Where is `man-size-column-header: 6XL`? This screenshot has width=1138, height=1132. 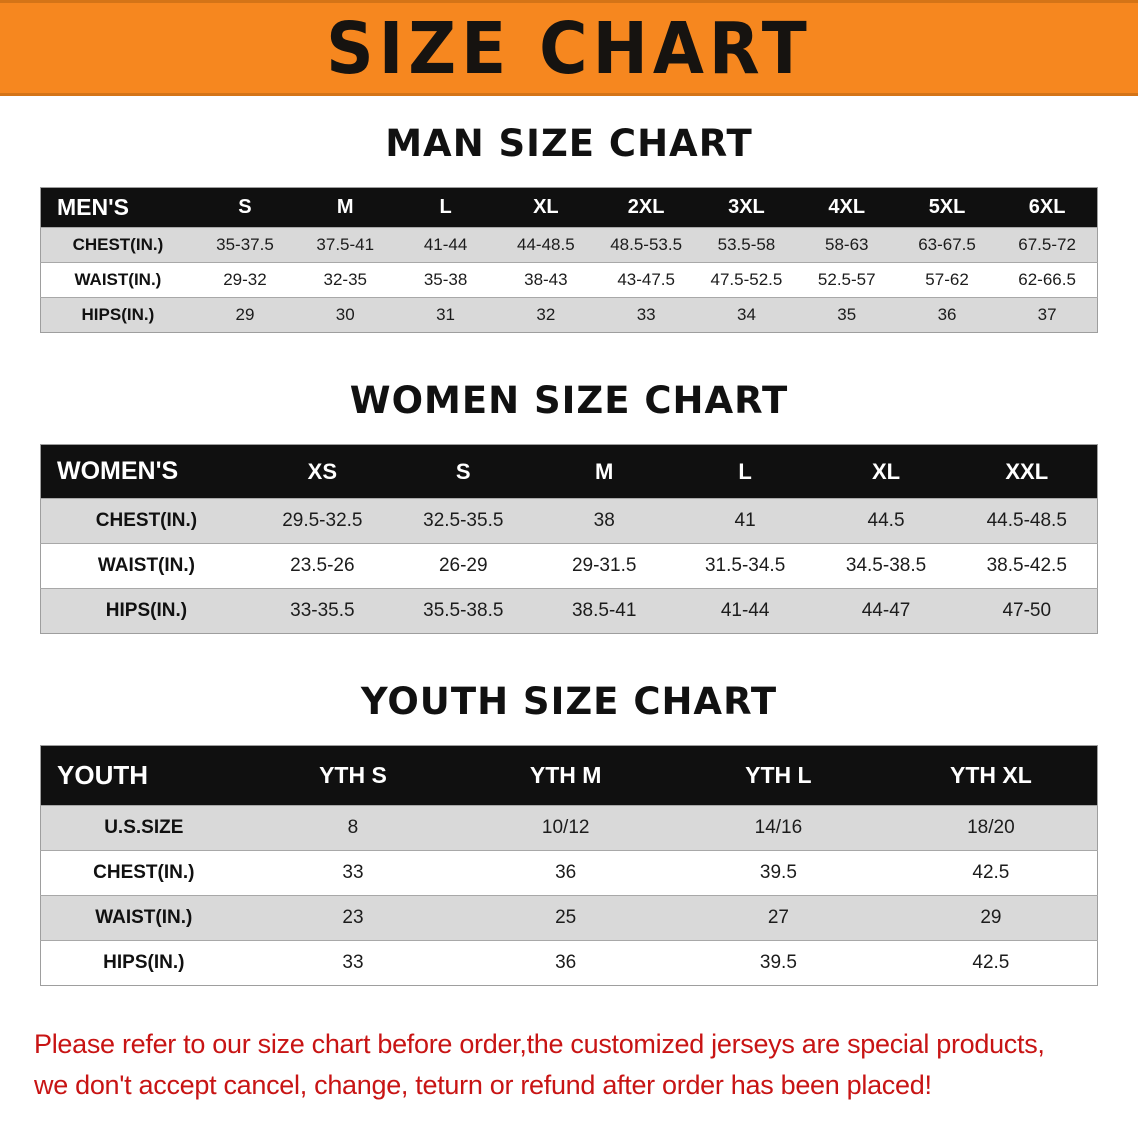
man-size-column-header: 6XL is located at coordinates (1047, 207).